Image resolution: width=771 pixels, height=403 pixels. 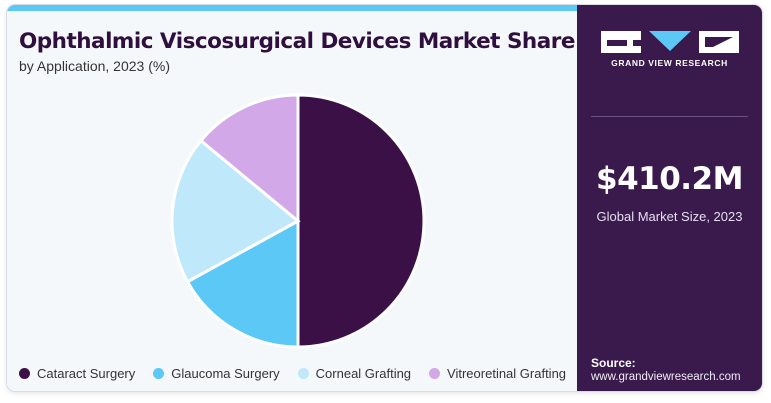 I want to click on legend-label: Corneal Grafting, so click(x=363, y=373).